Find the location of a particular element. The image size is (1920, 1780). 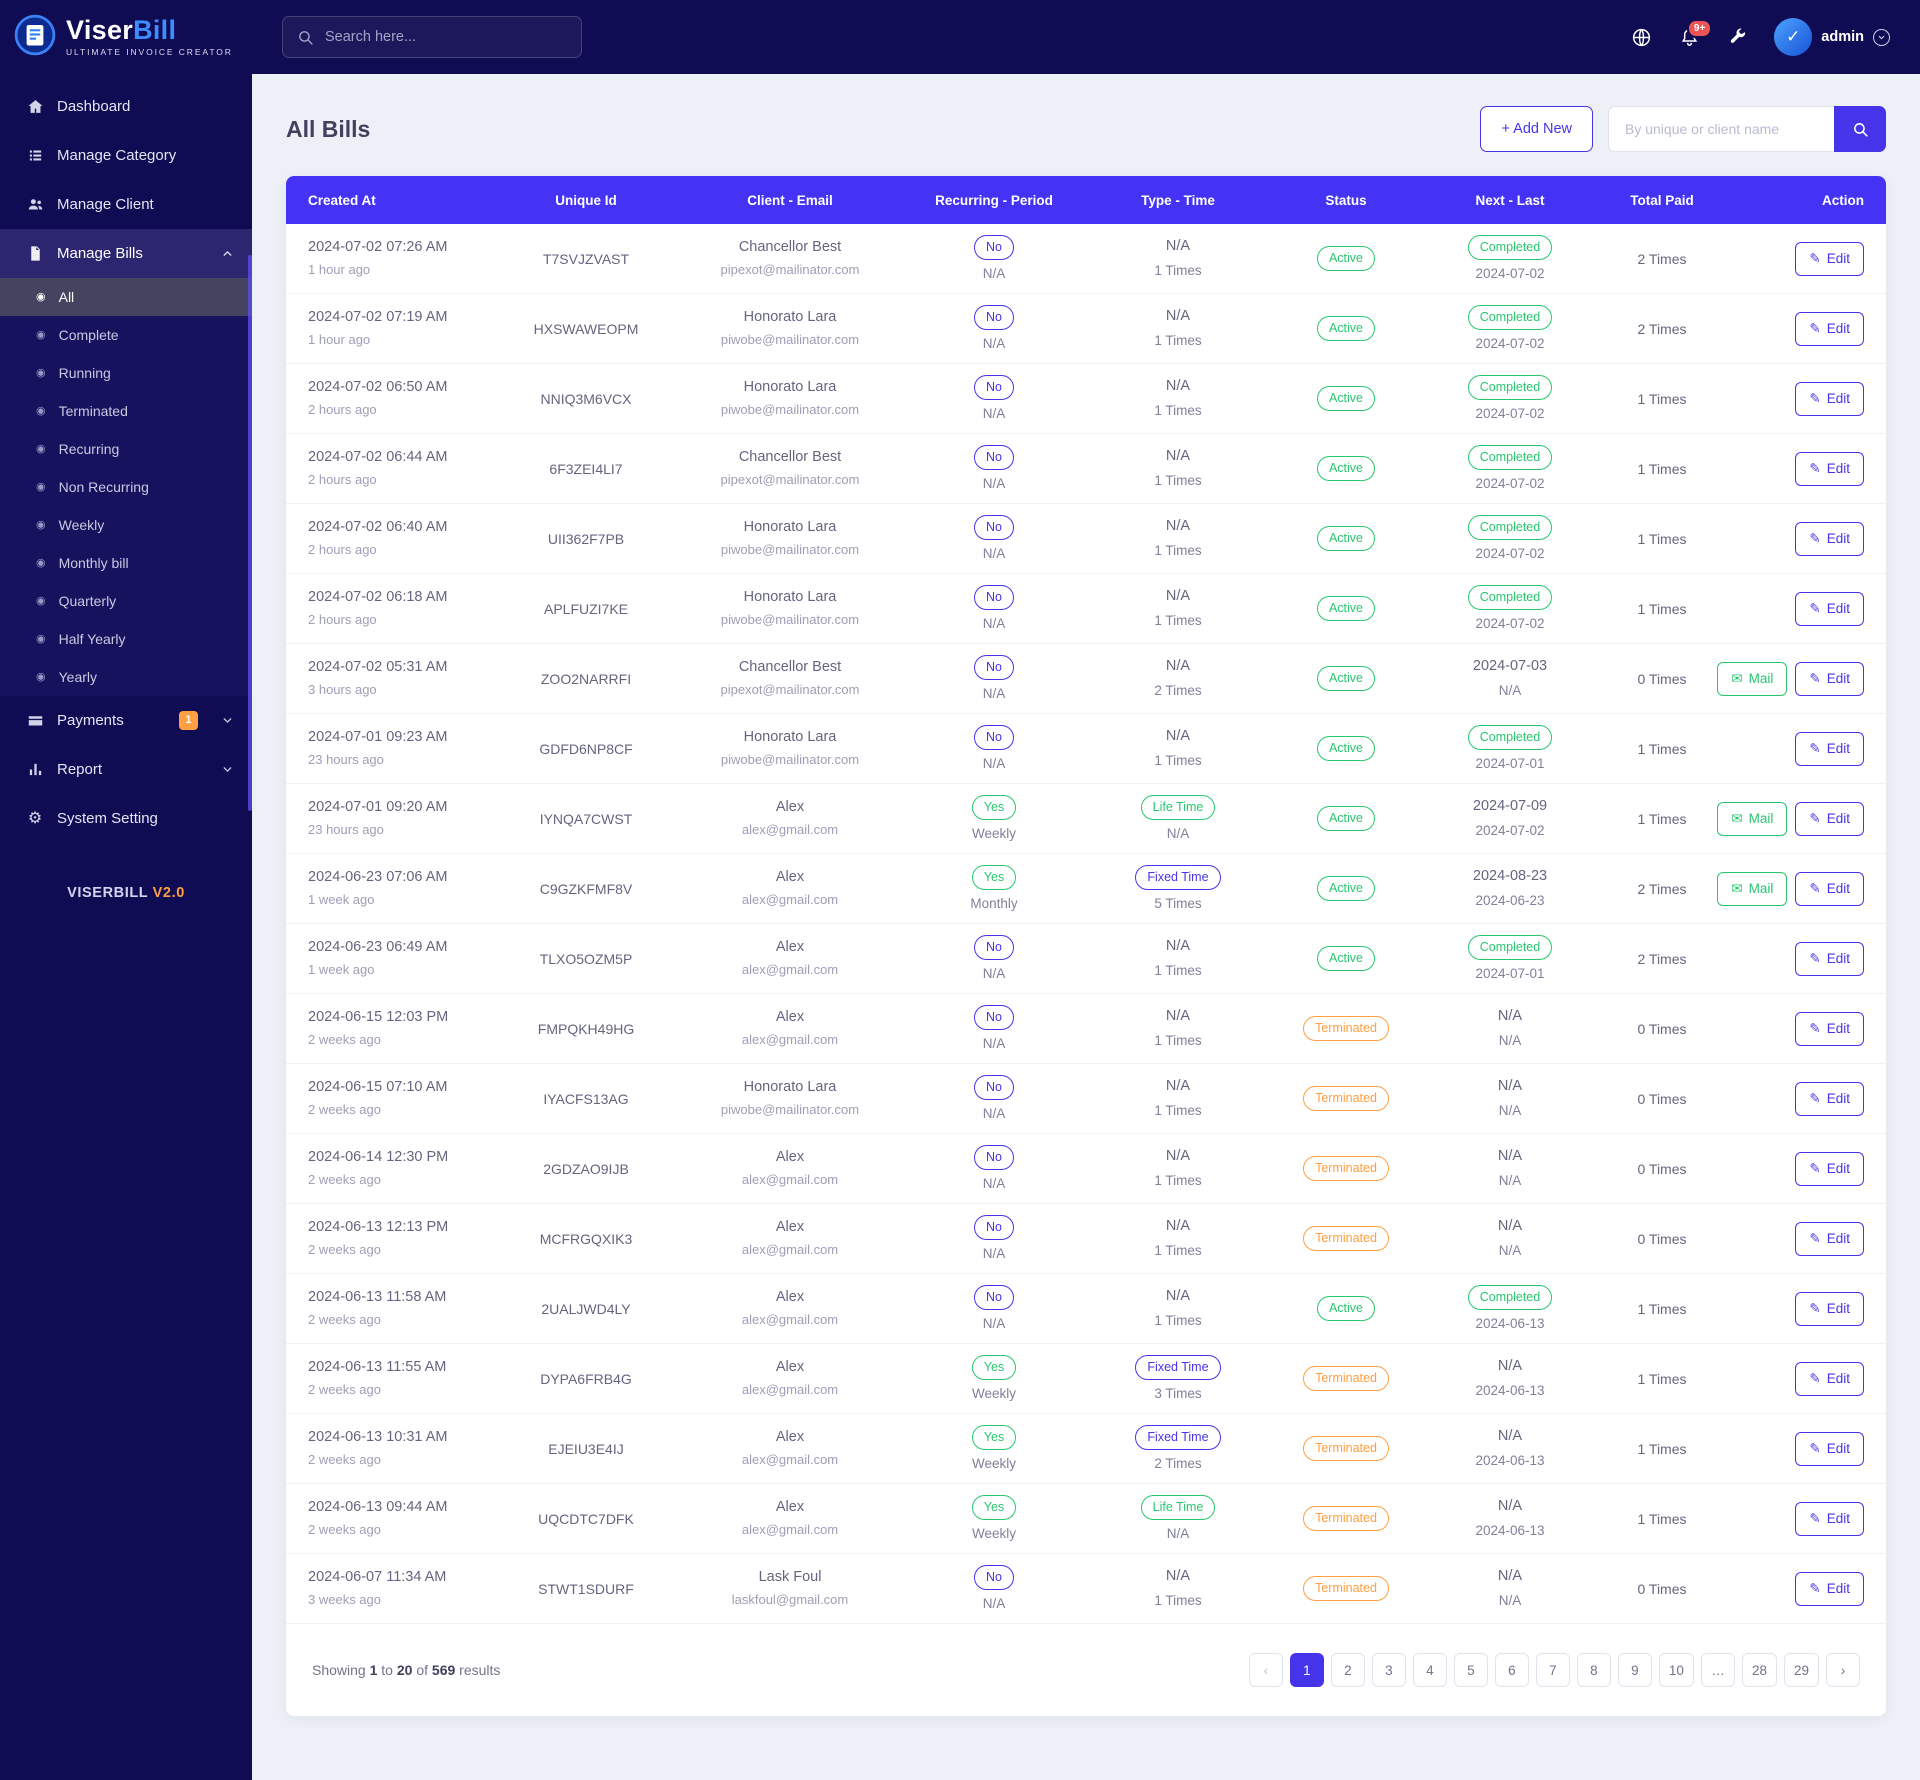

client-email: alex@gmail.com is located at coordinates (790, 1039).